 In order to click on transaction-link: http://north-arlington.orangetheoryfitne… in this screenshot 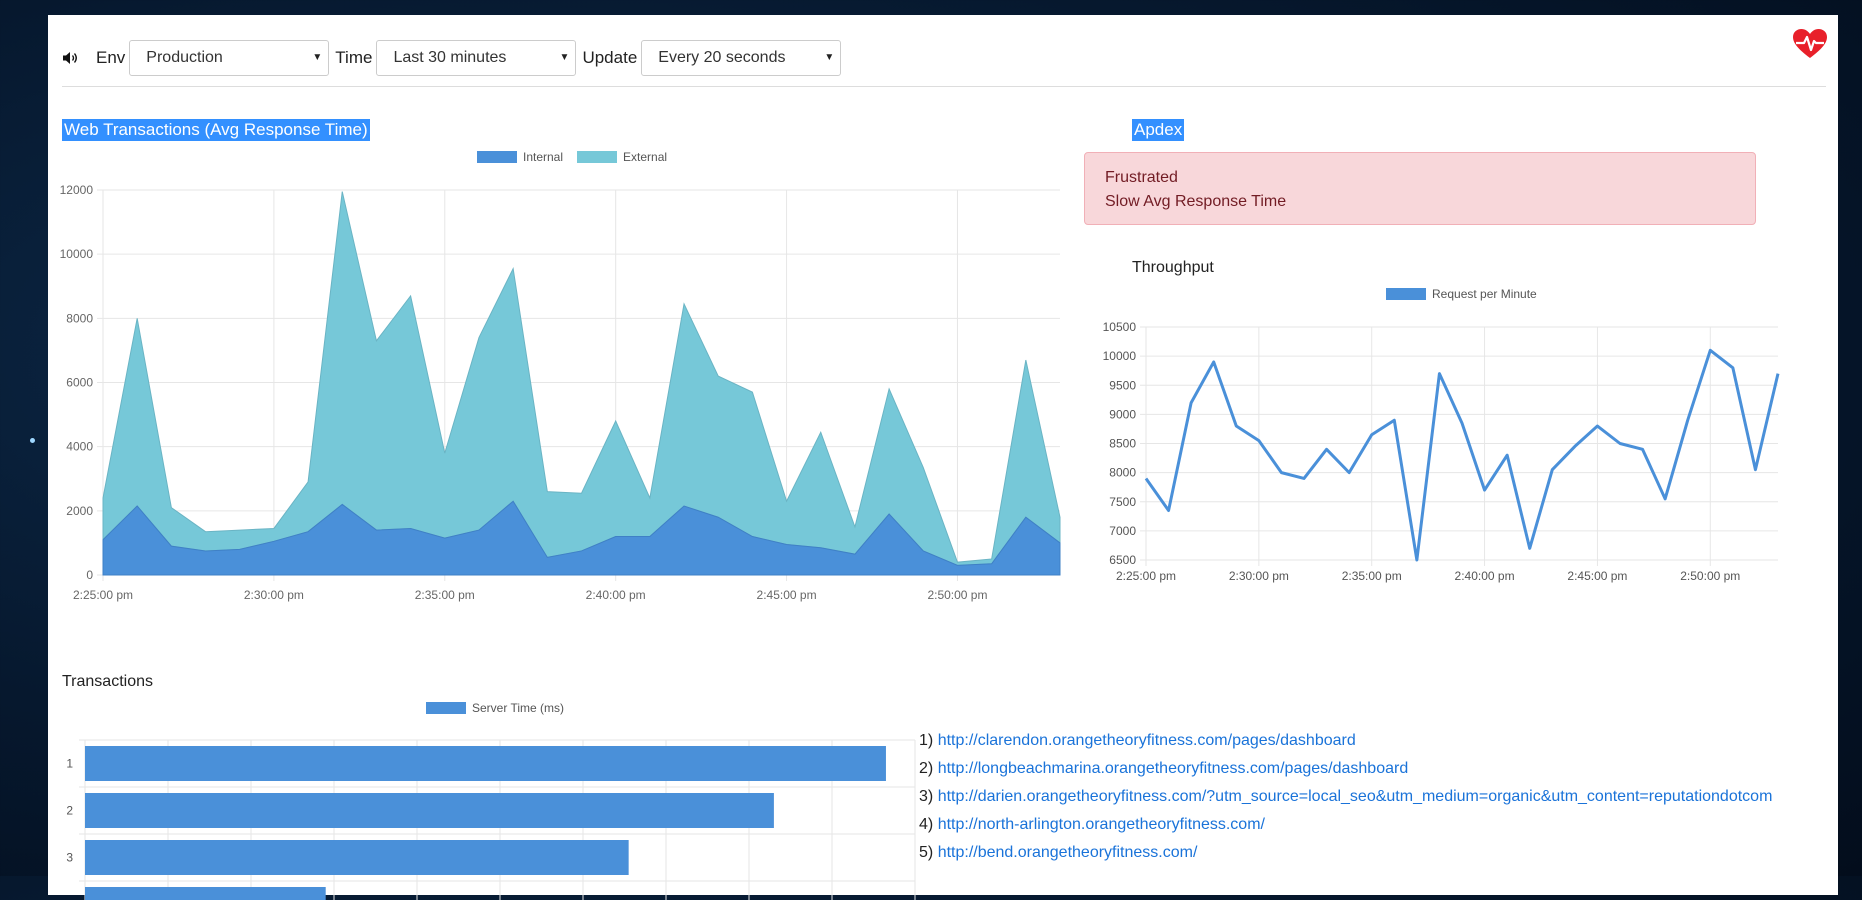, I will do `click(1101, 824)`.